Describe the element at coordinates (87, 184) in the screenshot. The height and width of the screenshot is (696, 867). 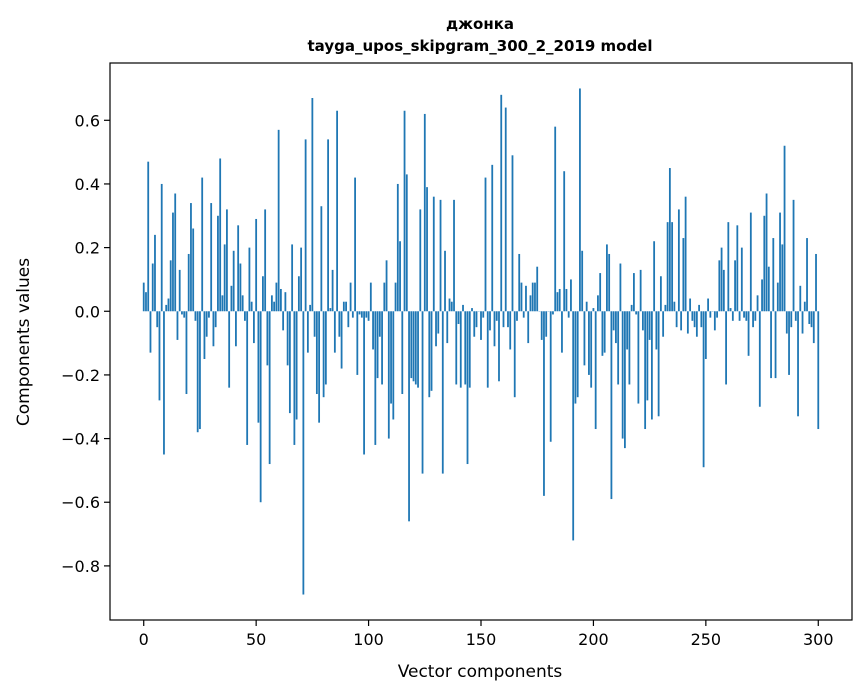
I see `y-tick-label: 0.4` at that location.